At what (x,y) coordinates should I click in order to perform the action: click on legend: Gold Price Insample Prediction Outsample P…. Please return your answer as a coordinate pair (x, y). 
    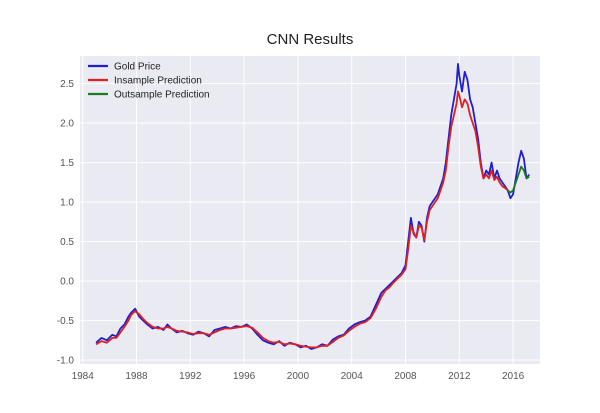
    Looking at the image, I should click on (149, 81).